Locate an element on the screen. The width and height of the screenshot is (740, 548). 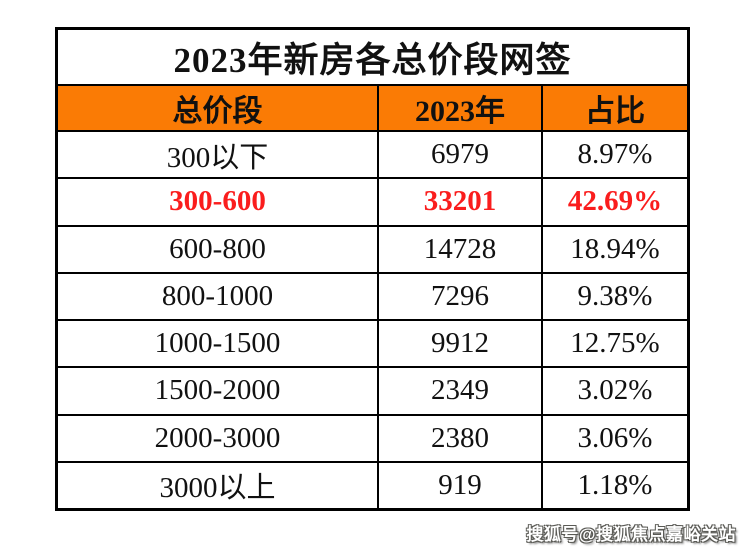
column-header-share: 占比 is located at coordinates (614, 108).